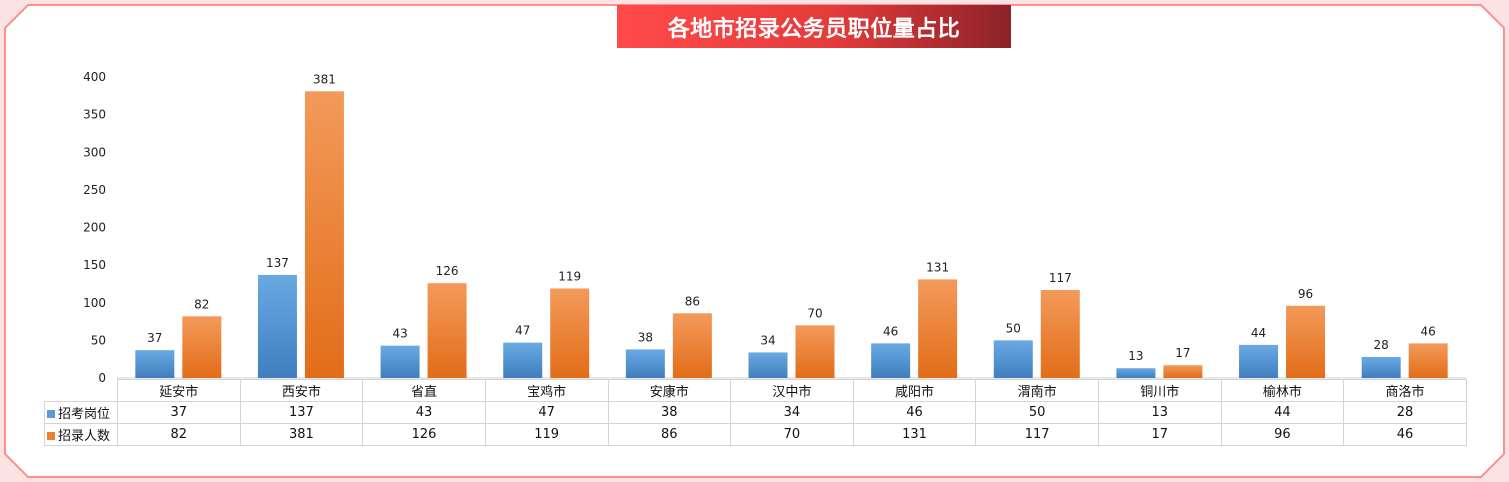  What do you see at coordinates (1282, 434) in the screenshot?
I see `table-value-cell: 96` at bounding box center [1282, 434].